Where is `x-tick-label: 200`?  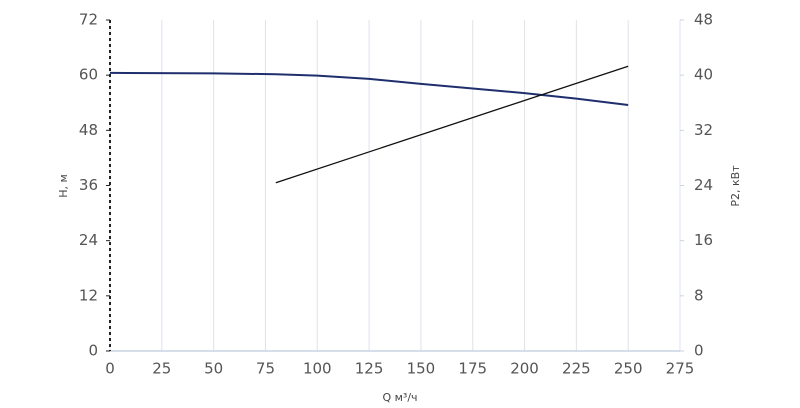
x-tick-label: 200 is located at coordinates (524, 369).